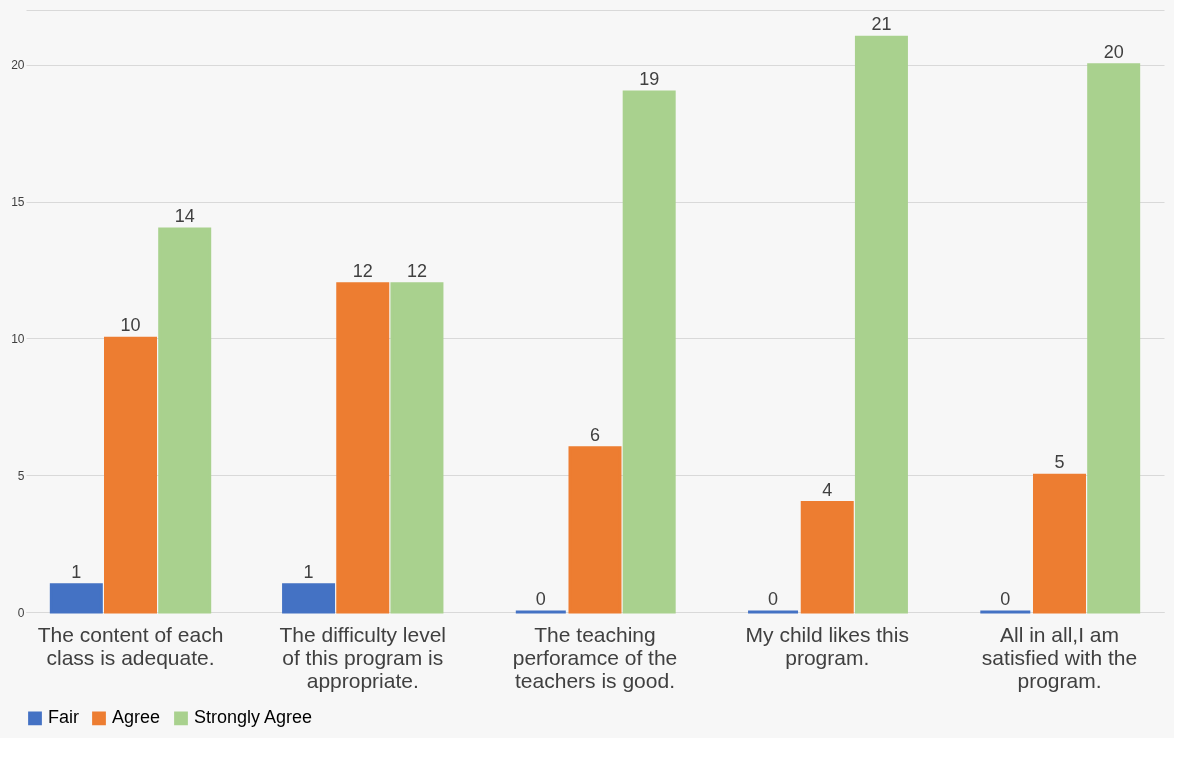  Describe the element at coordinates (1059, 462) in the screenshot. I see `data-label: 5` at that location.